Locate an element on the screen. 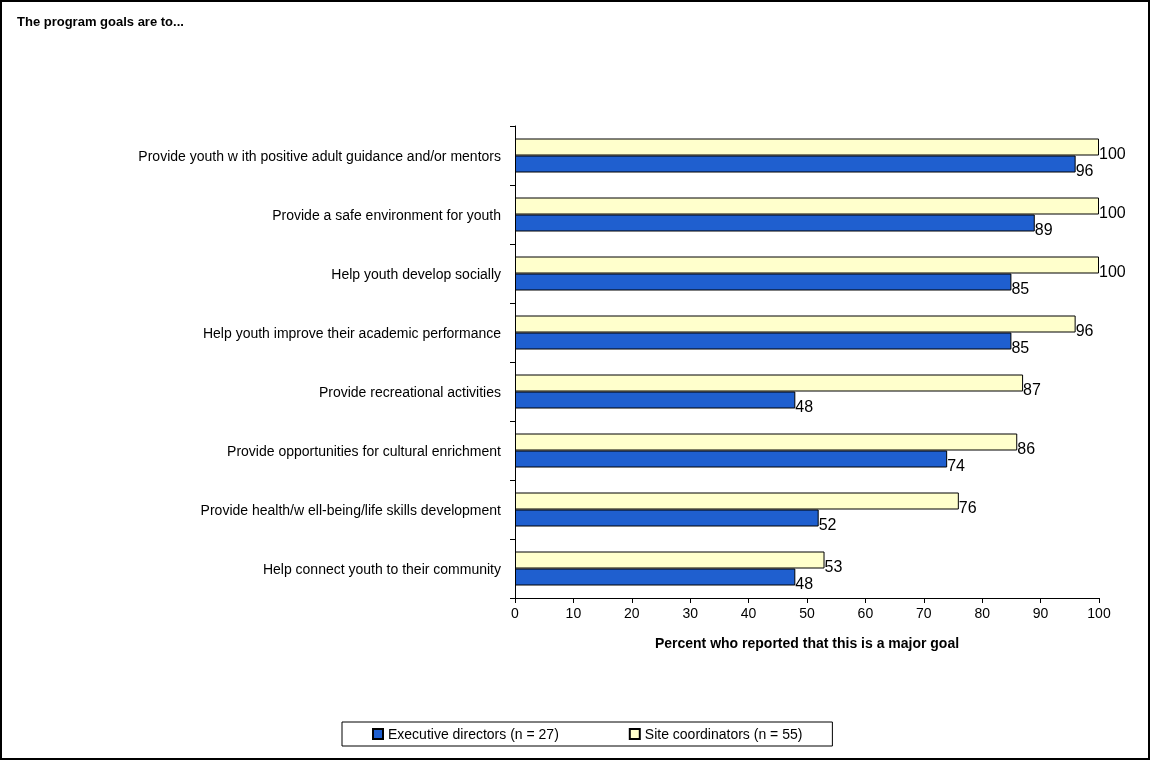 The height and width of the screenshot is (760, 1150). y-tick-label: Provide recreational activities is located at coordinates (409, 391).